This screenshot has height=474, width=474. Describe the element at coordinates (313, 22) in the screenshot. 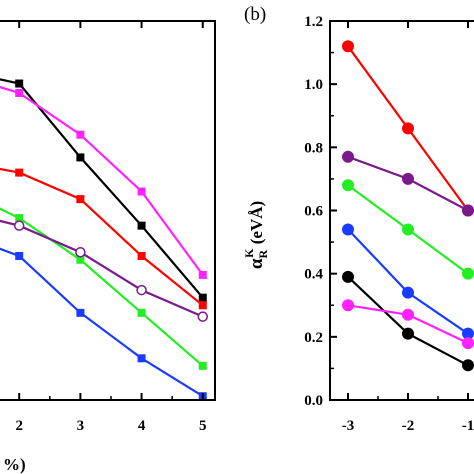

I see `panel-b-y-tick-label: 1.2` at that location.